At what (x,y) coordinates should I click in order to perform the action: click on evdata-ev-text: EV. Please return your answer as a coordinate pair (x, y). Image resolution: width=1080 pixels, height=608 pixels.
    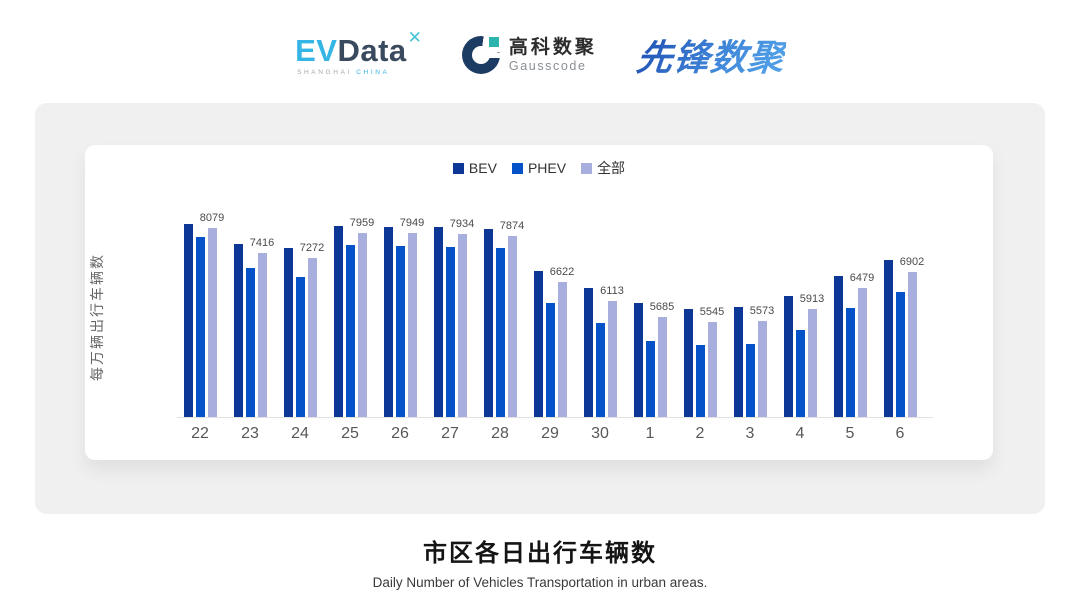
    Looking at the image, I should click on (316, 50).